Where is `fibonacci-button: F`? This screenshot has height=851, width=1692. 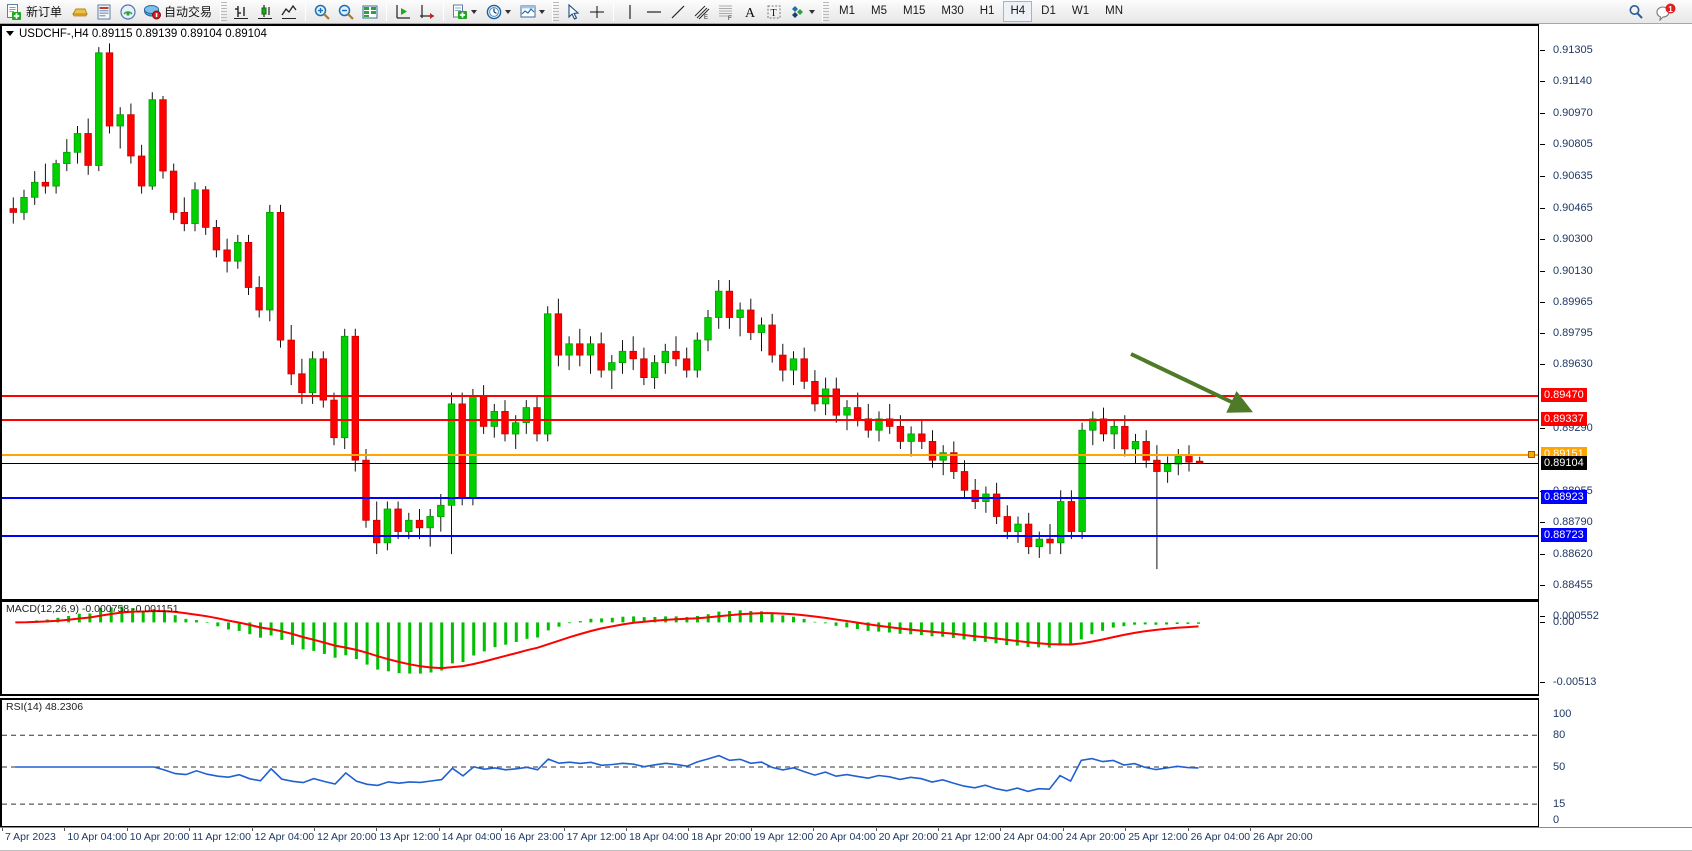
fibonacci-button: F is located at coordinates (726, 12).